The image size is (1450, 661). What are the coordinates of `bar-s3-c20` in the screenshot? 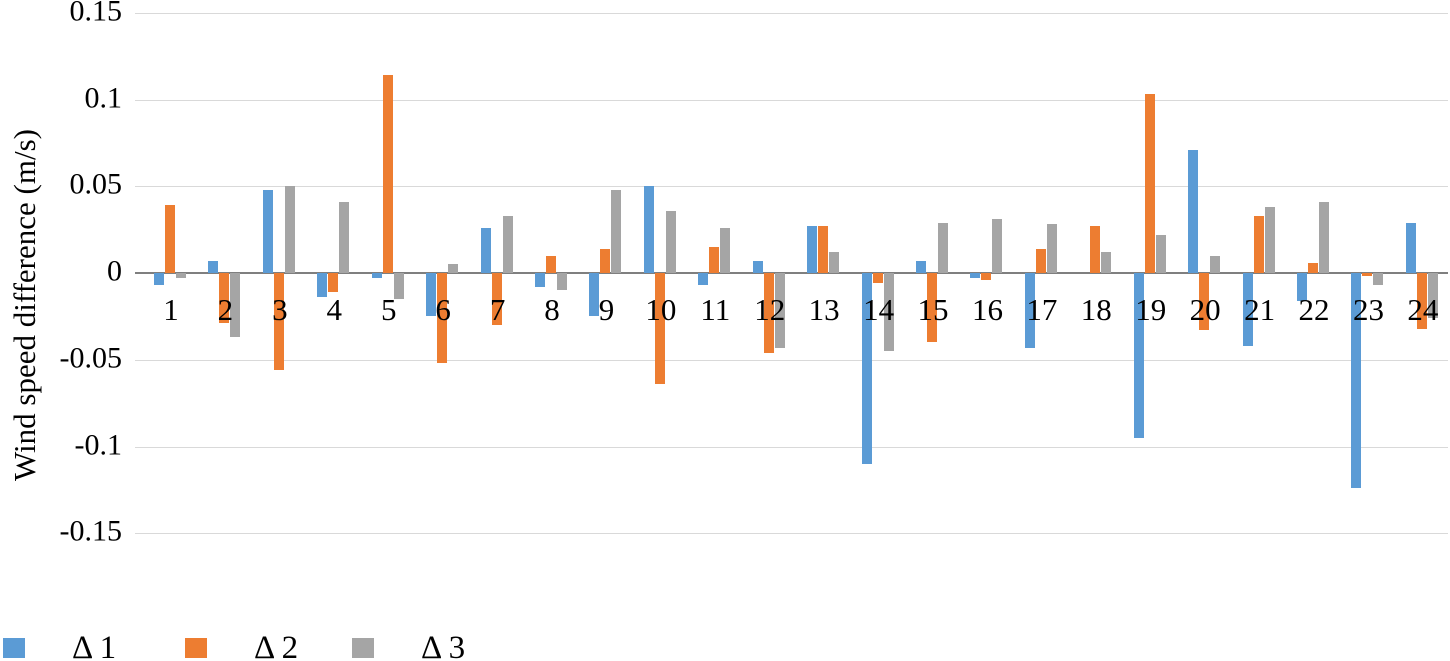 It's located at (1215, 264).